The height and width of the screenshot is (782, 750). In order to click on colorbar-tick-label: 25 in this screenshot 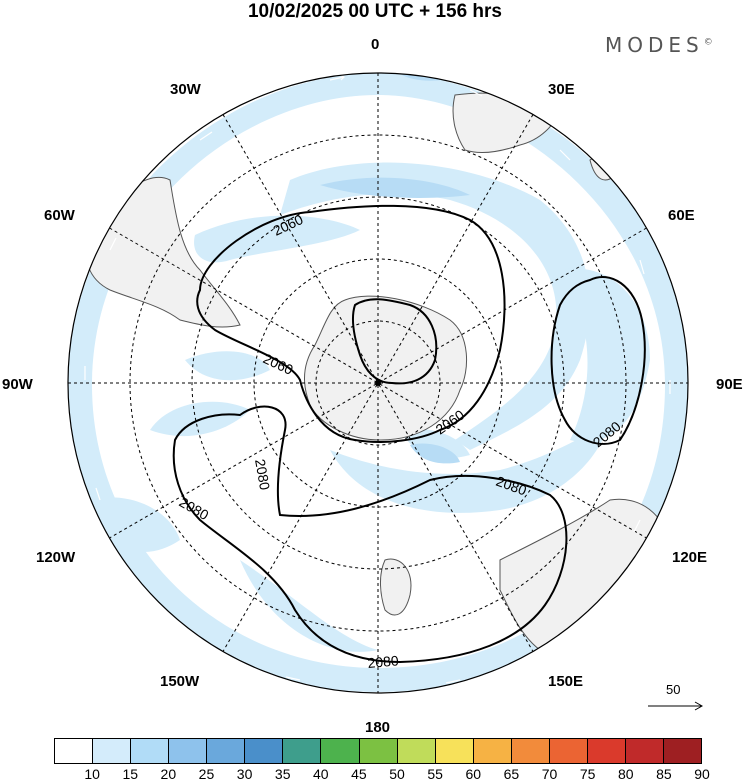, I will do `click(206, 774)`.